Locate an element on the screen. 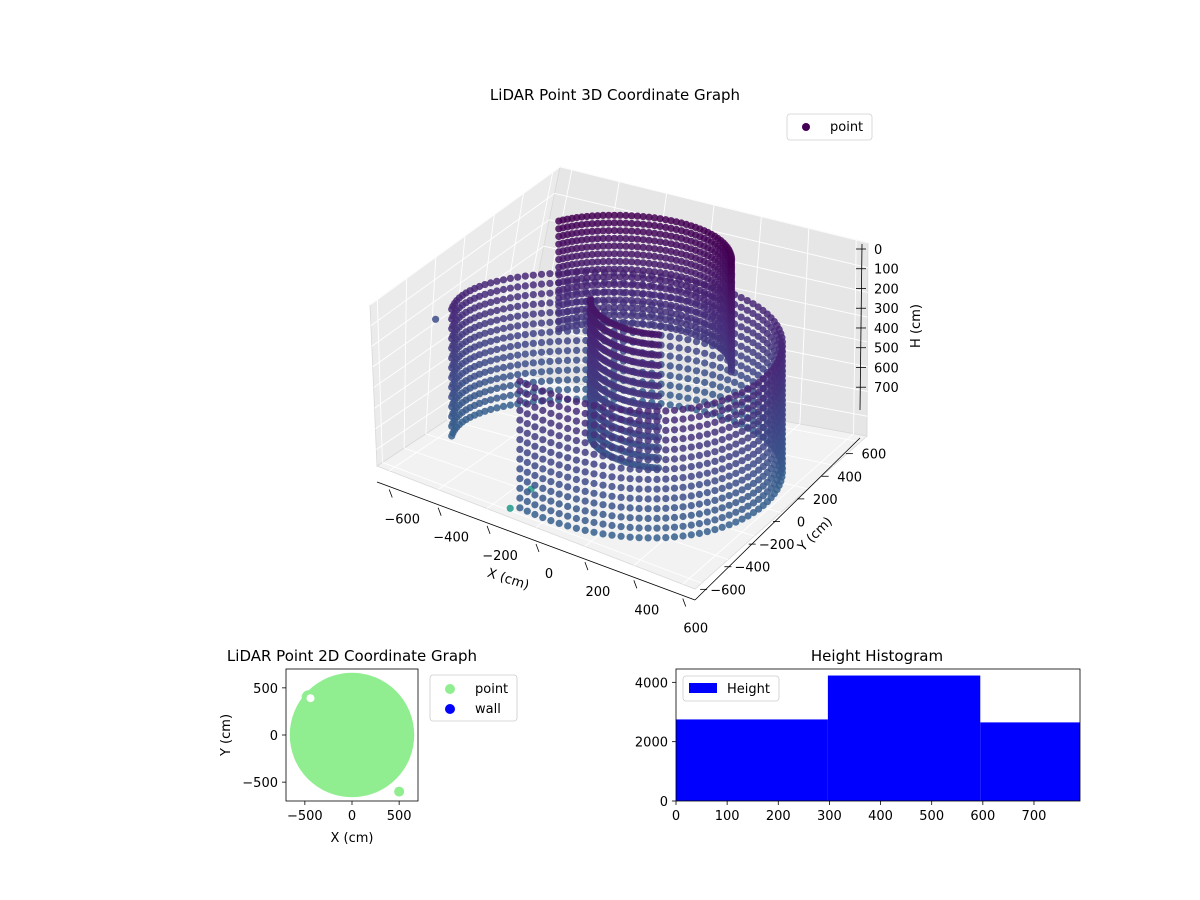  point-footprint is located at coordinates (352, 735).